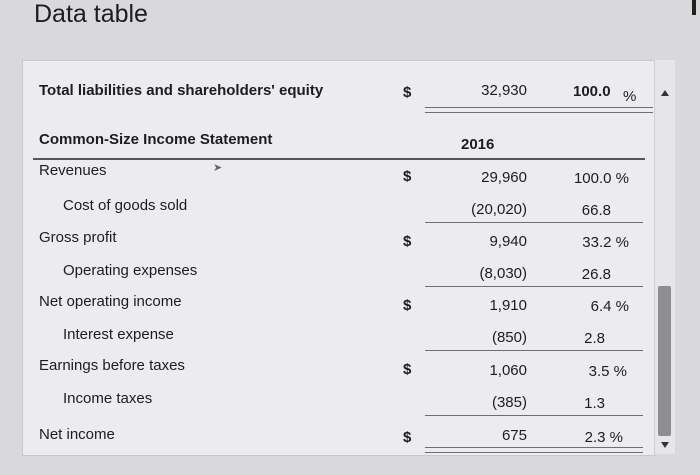  What do you see at coordinates (596, 210) in the screenshot?
I see `row-percent-cogs: 66.8` at bounding box center [596, 210].